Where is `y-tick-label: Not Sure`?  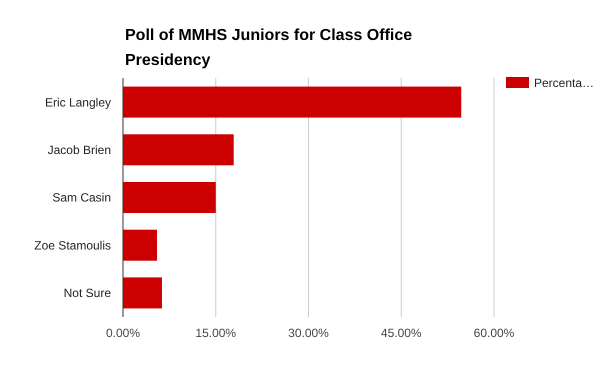
y-tick-label: Not Sure is located at coordinates (88, 293).